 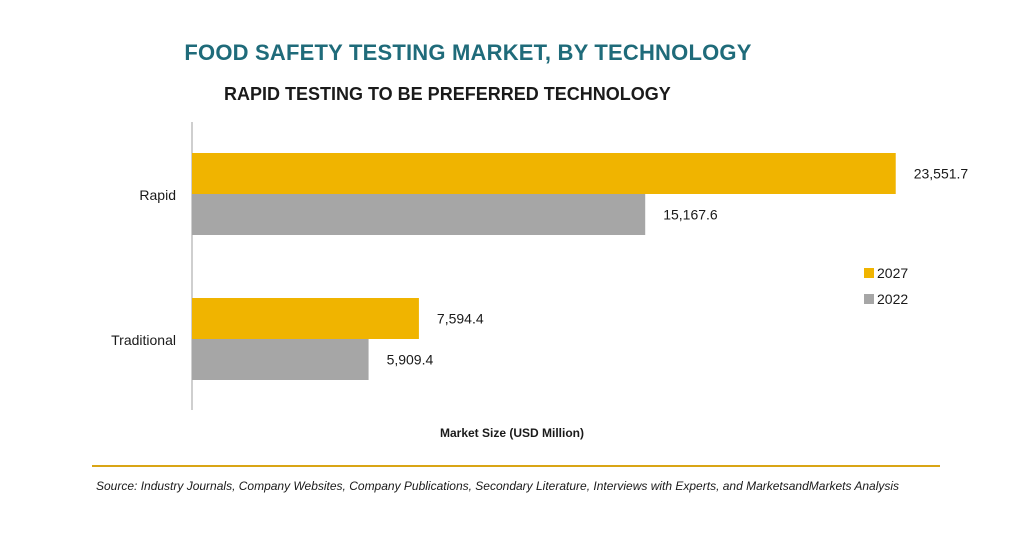 I want to click on bar-rapid-2027, so click(x=544, y=173).